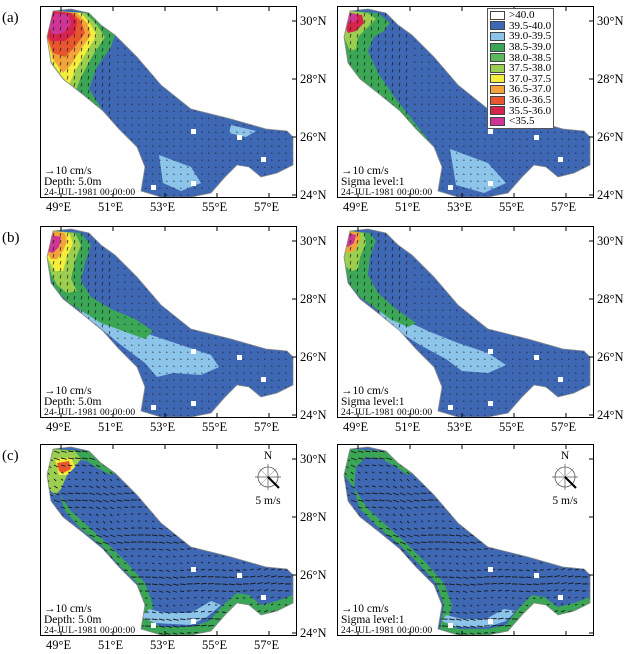  I want to click on compass-north-label: N, so click(565, 456).